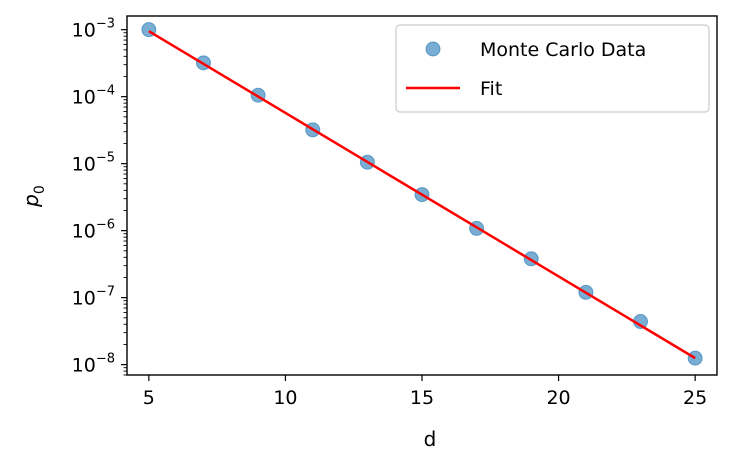 The image size is (747, 466). I want to click on x-tick-label: 20, so click(558, 398).